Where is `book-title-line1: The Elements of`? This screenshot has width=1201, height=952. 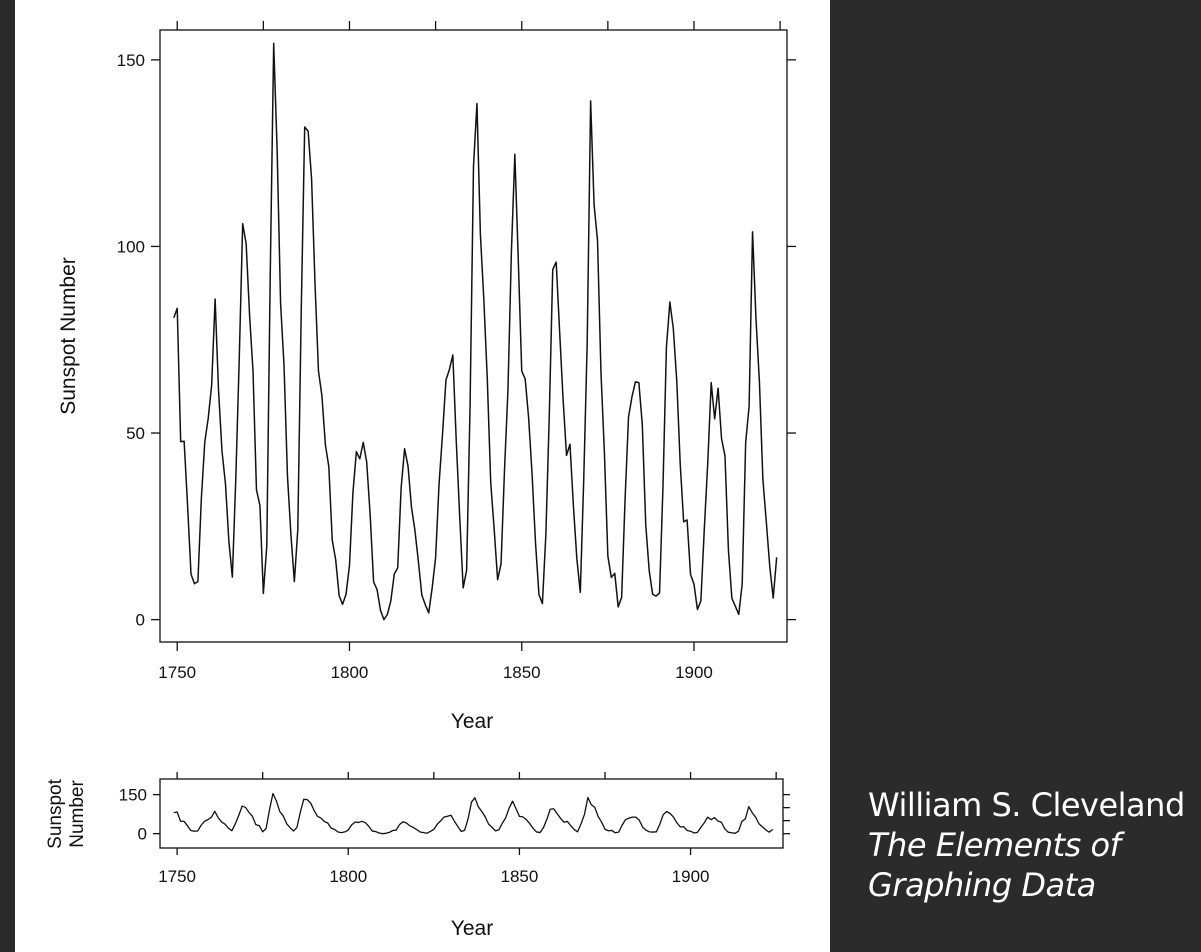 book-title-line1: The Elements of is located at coordinates (994, 845).